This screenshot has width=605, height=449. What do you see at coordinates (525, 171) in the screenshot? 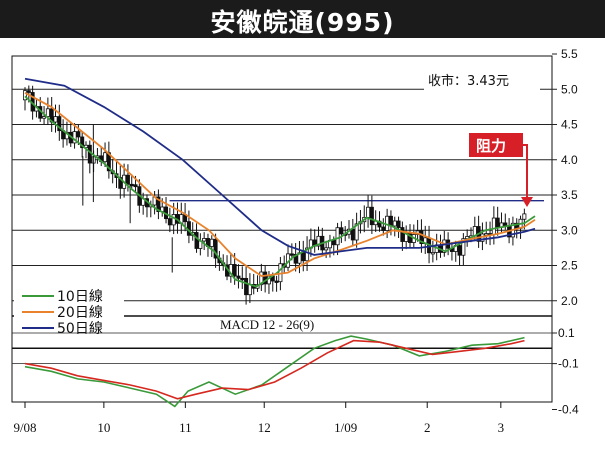
I see `resistance-arrow-line` at bounding box center [525, 171].